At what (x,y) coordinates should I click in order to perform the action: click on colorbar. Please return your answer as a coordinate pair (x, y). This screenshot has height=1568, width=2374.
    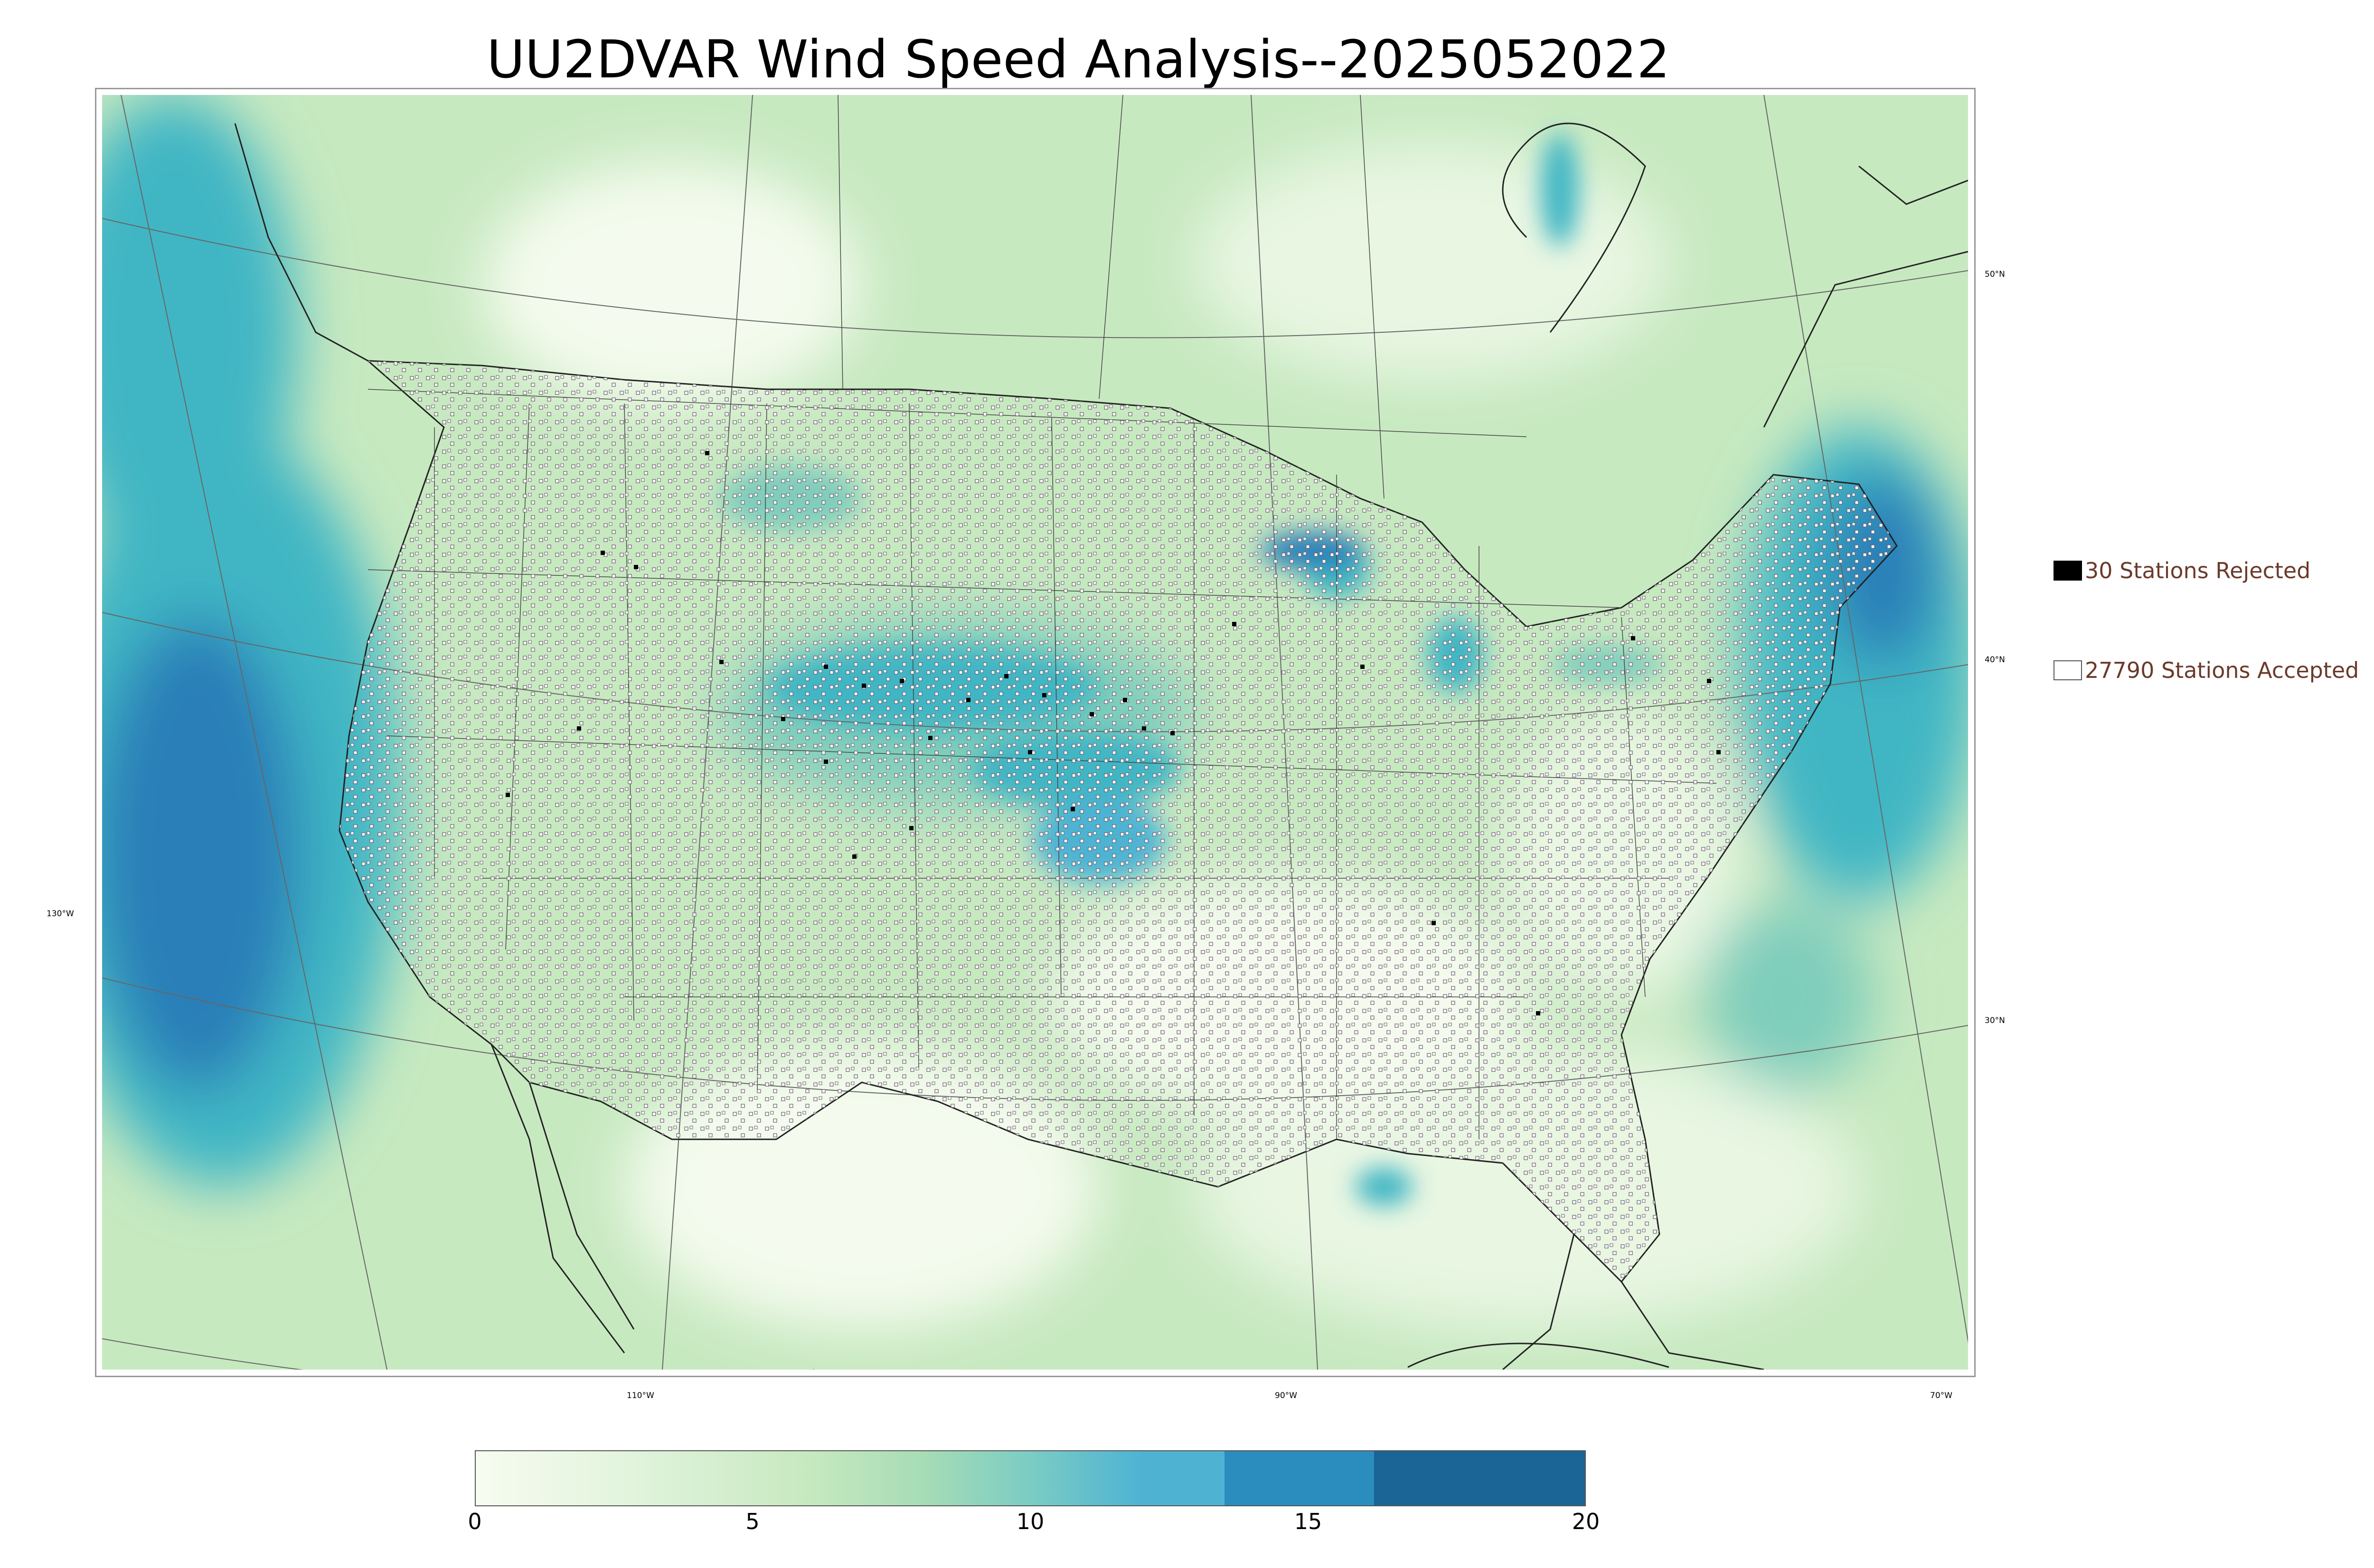
    Looking at the image, I should click on (1030, 1478).